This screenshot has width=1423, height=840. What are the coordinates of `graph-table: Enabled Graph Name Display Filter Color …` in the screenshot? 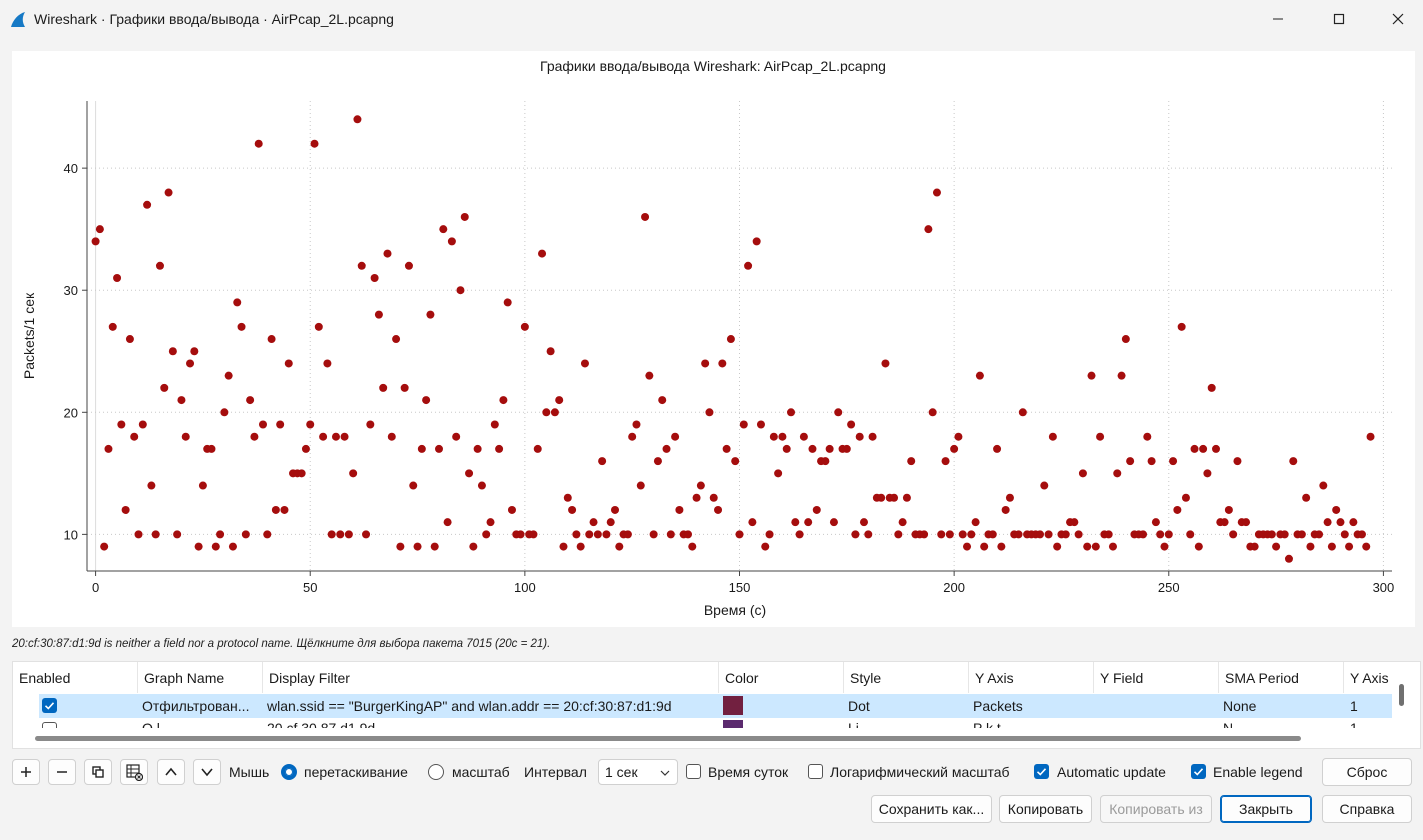 It's located at (716, 705).